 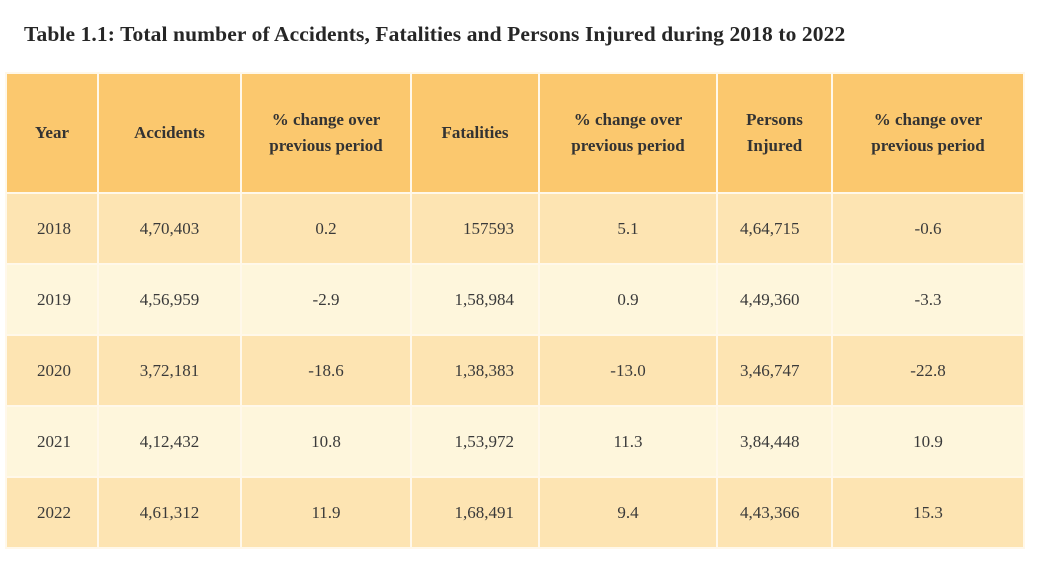 I want to click on cell-injured: 3,46,747, so click(x=774, y=370).